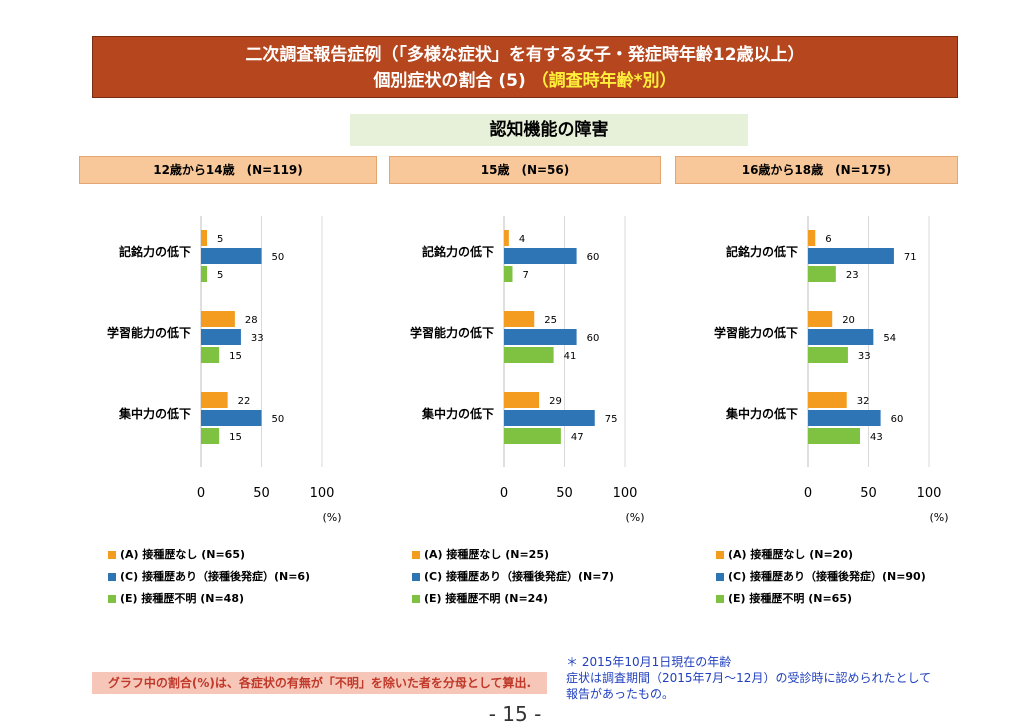 The image size is (1024, 726). Describe the element at coordinates (611, 419) in the screenshot. I see `data-label: 75` at that location.